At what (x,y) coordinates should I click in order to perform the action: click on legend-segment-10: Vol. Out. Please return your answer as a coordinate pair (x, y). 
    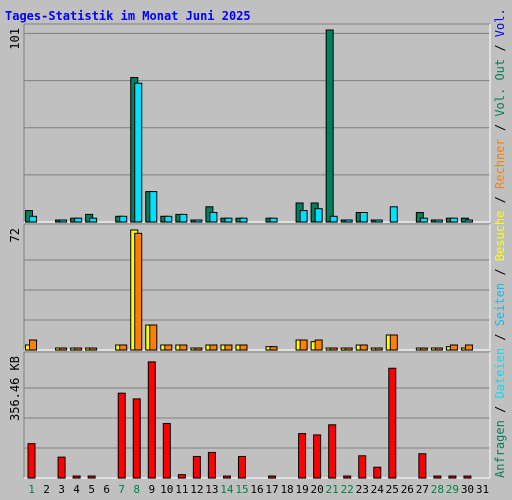
    Looking at the image, I should click on (500, 88).